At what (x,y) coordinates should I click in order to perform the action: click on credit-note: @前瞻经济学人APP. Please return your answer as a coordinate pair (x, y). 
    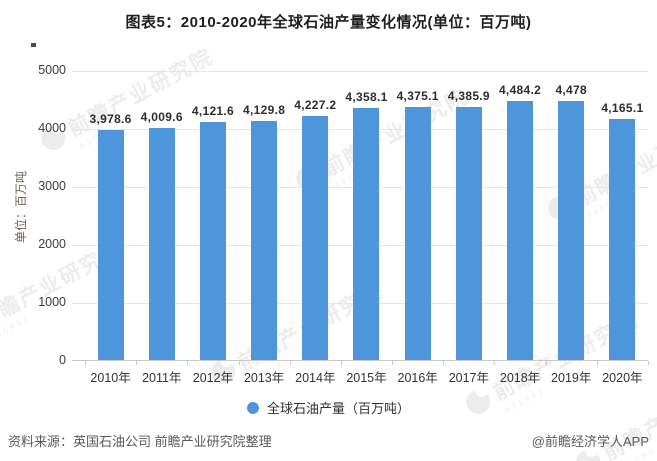
    Looking at the image, I should click on (590, 441).